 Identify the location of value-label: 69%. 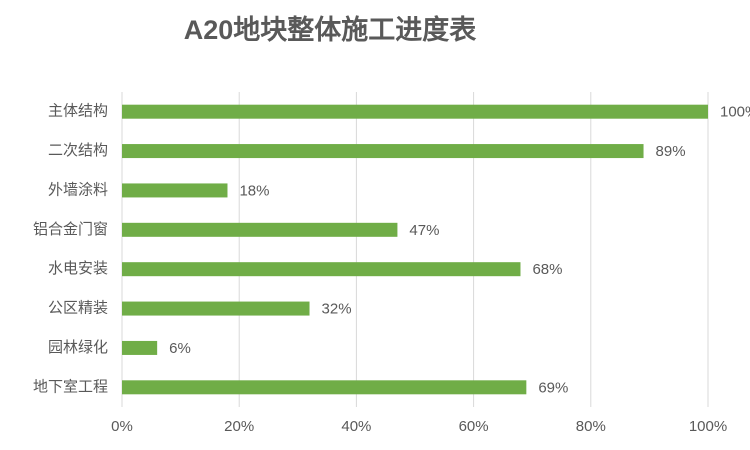
(553, 387).